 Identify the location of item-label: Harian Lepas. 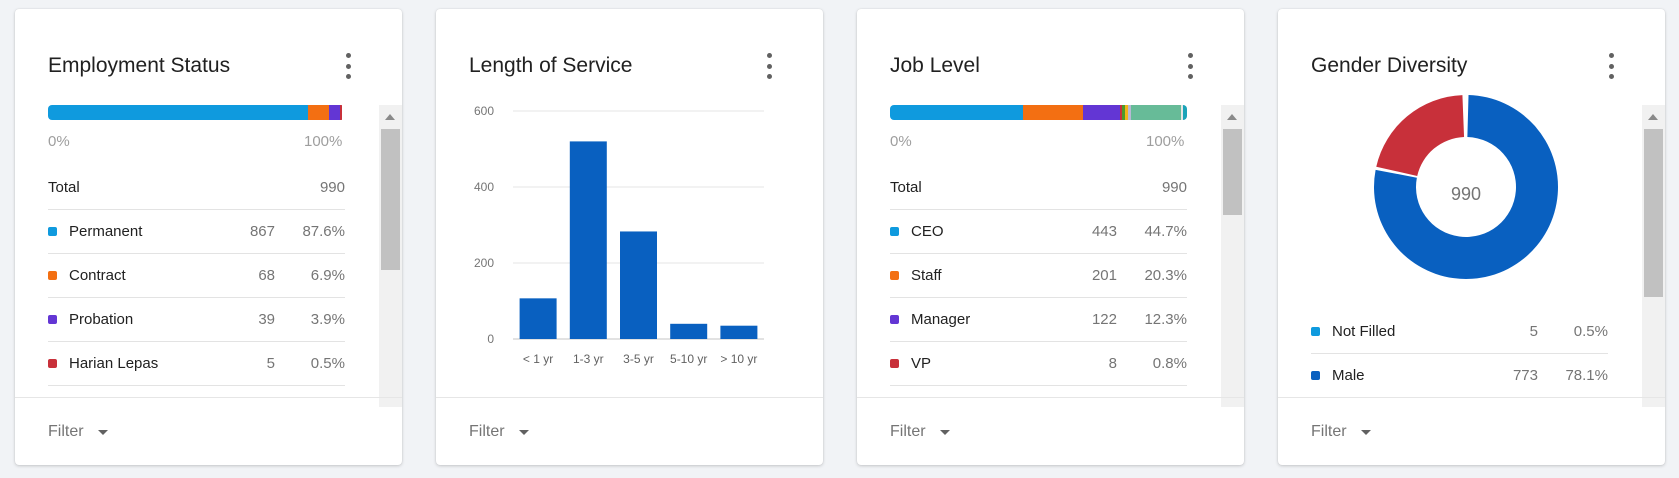
(114, 363).